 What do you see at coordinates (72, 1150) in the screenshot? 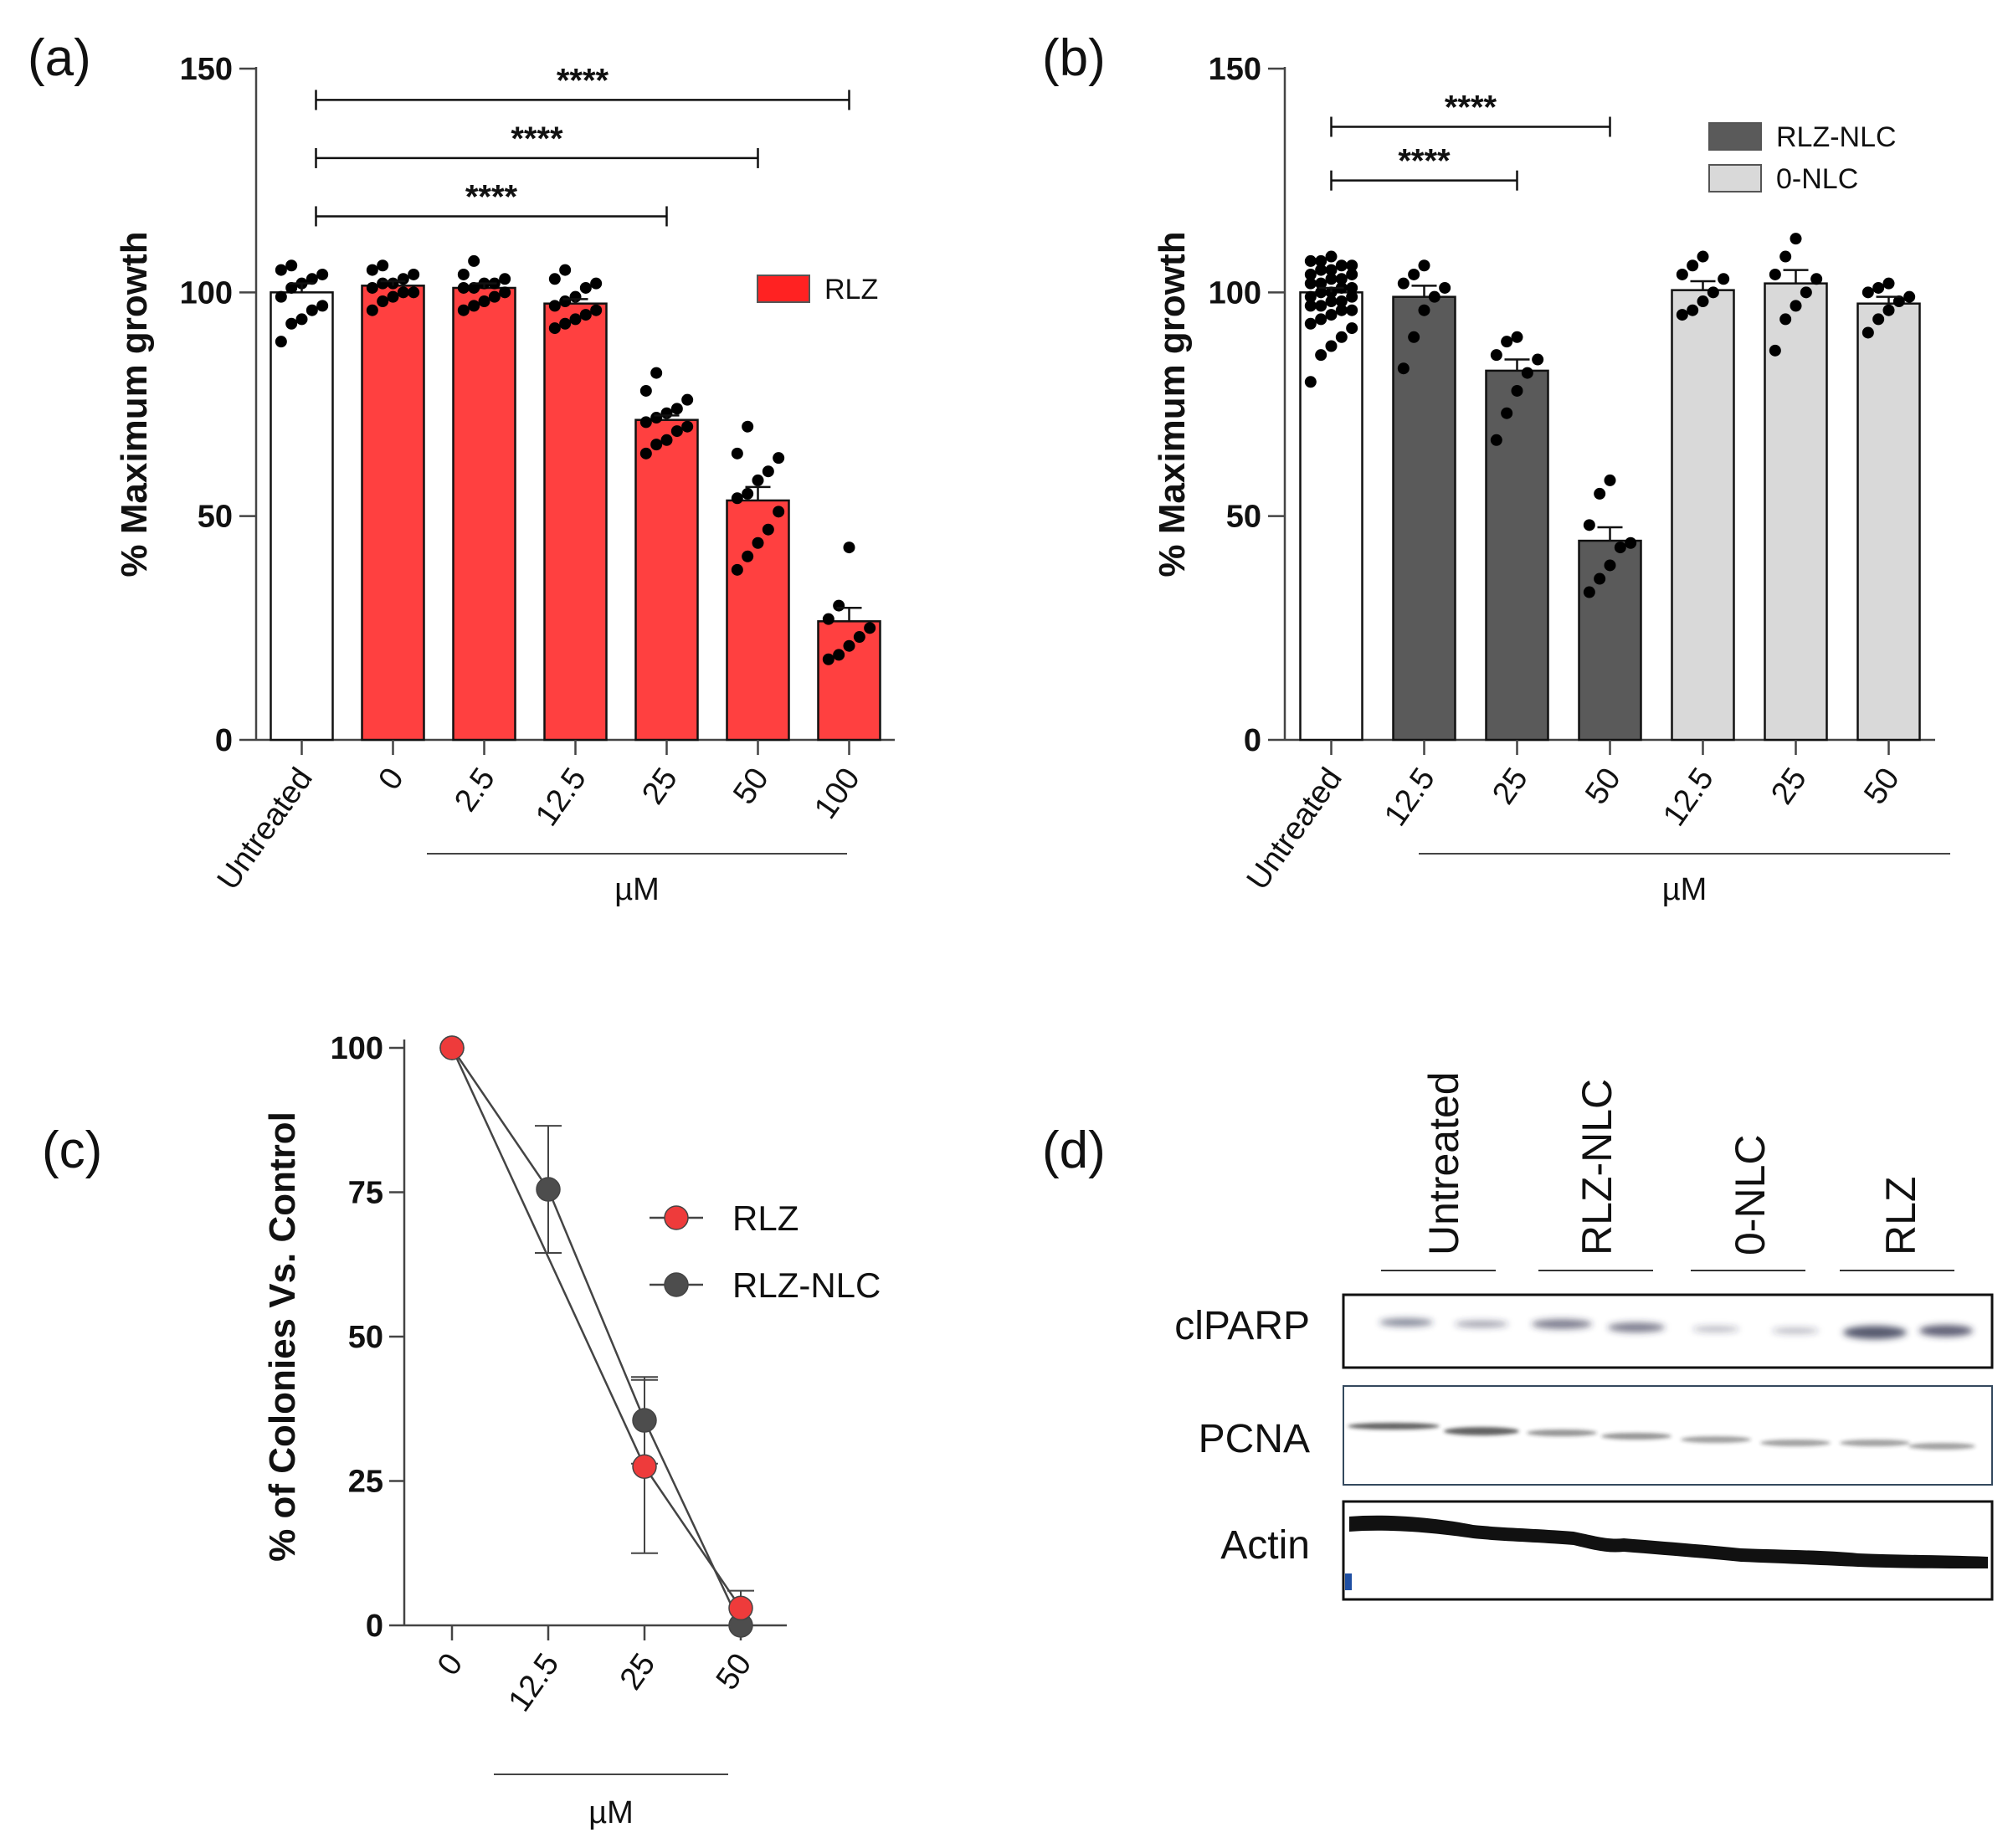
I see `panel-label-c: (c)` at bounding box center [72, 1150].